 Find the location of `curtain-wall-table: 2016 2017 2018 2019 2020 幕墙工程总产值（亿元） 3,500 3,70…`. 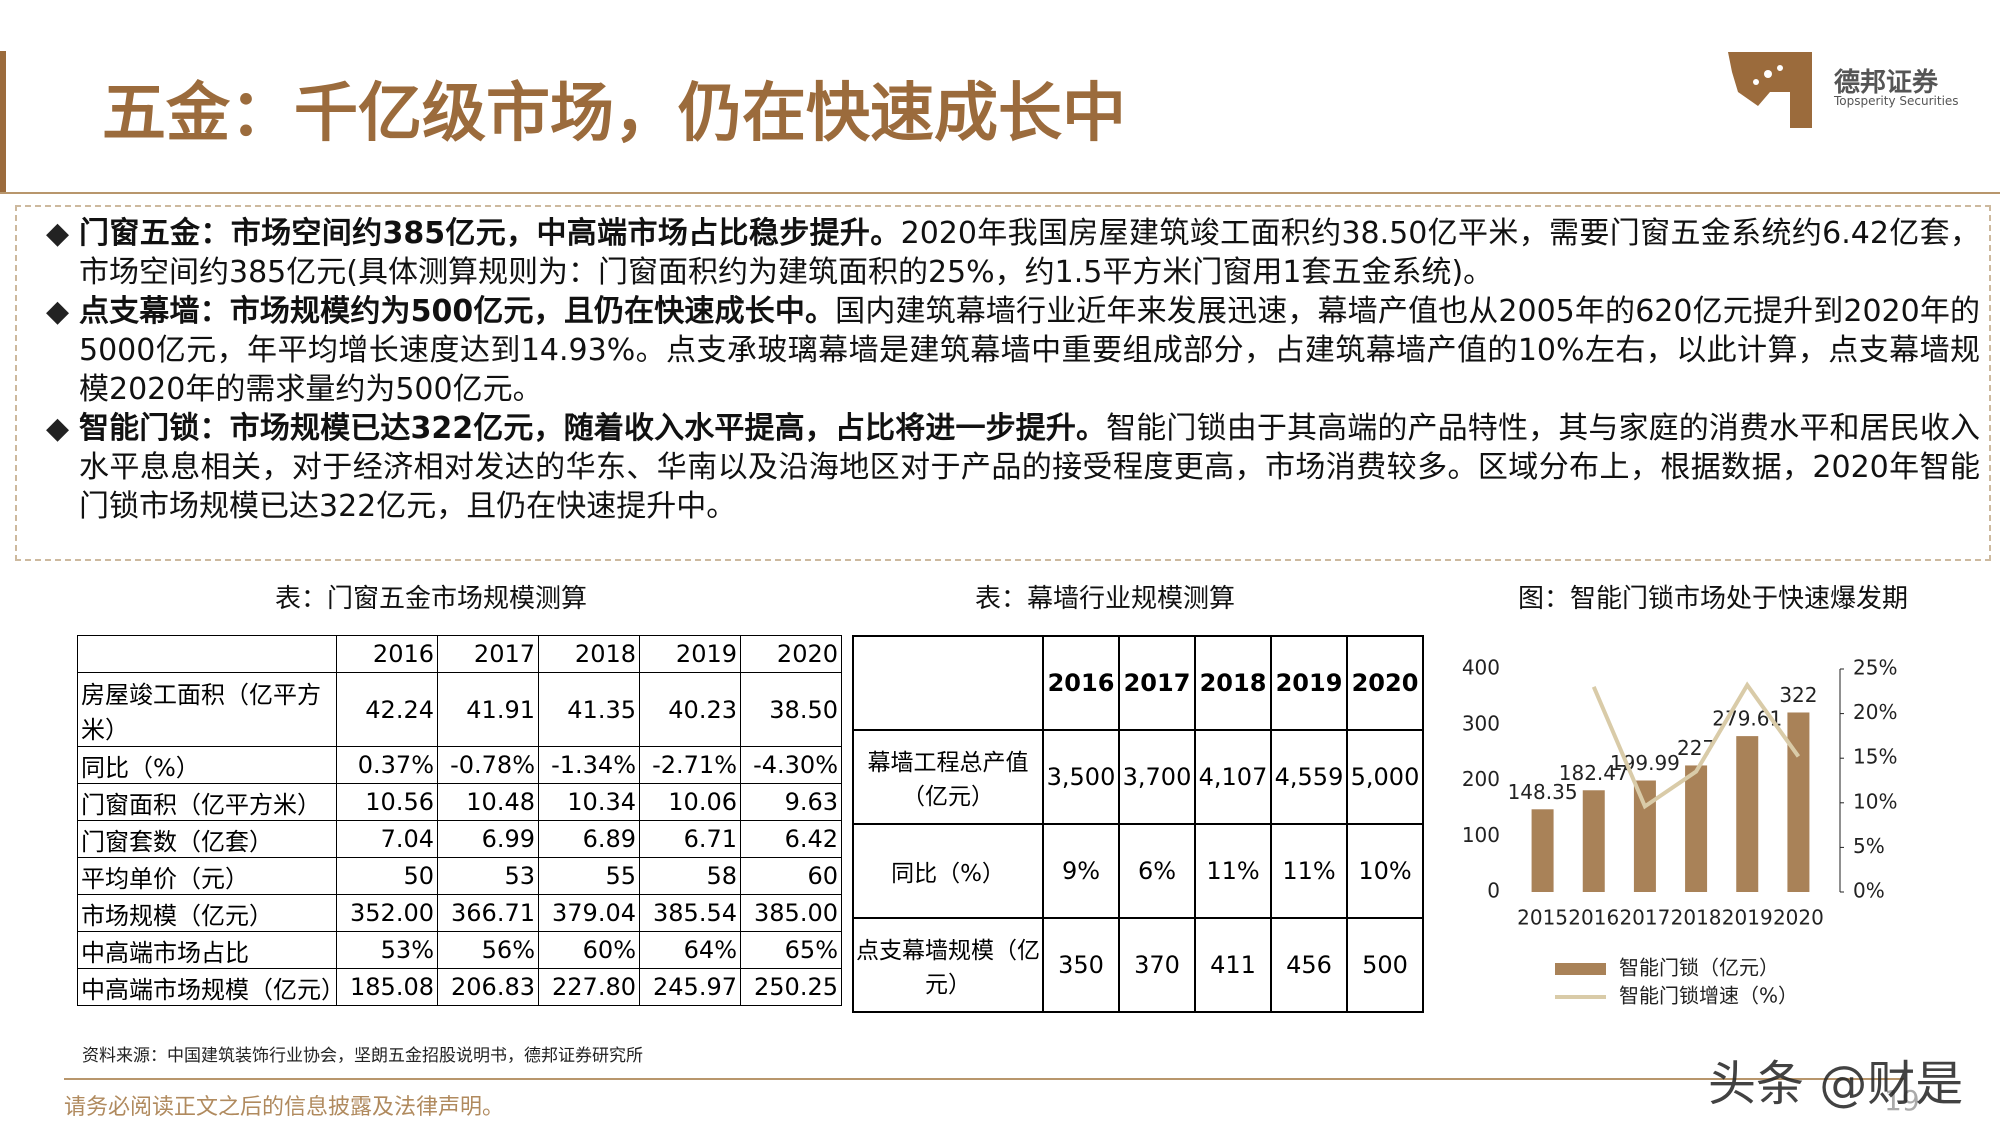

curtain-wall-table: 2016 2017 2018 2019 2020 幕墙工程总产值（亿元） 3,500 3,70… is located at coordinates (1138, 824).